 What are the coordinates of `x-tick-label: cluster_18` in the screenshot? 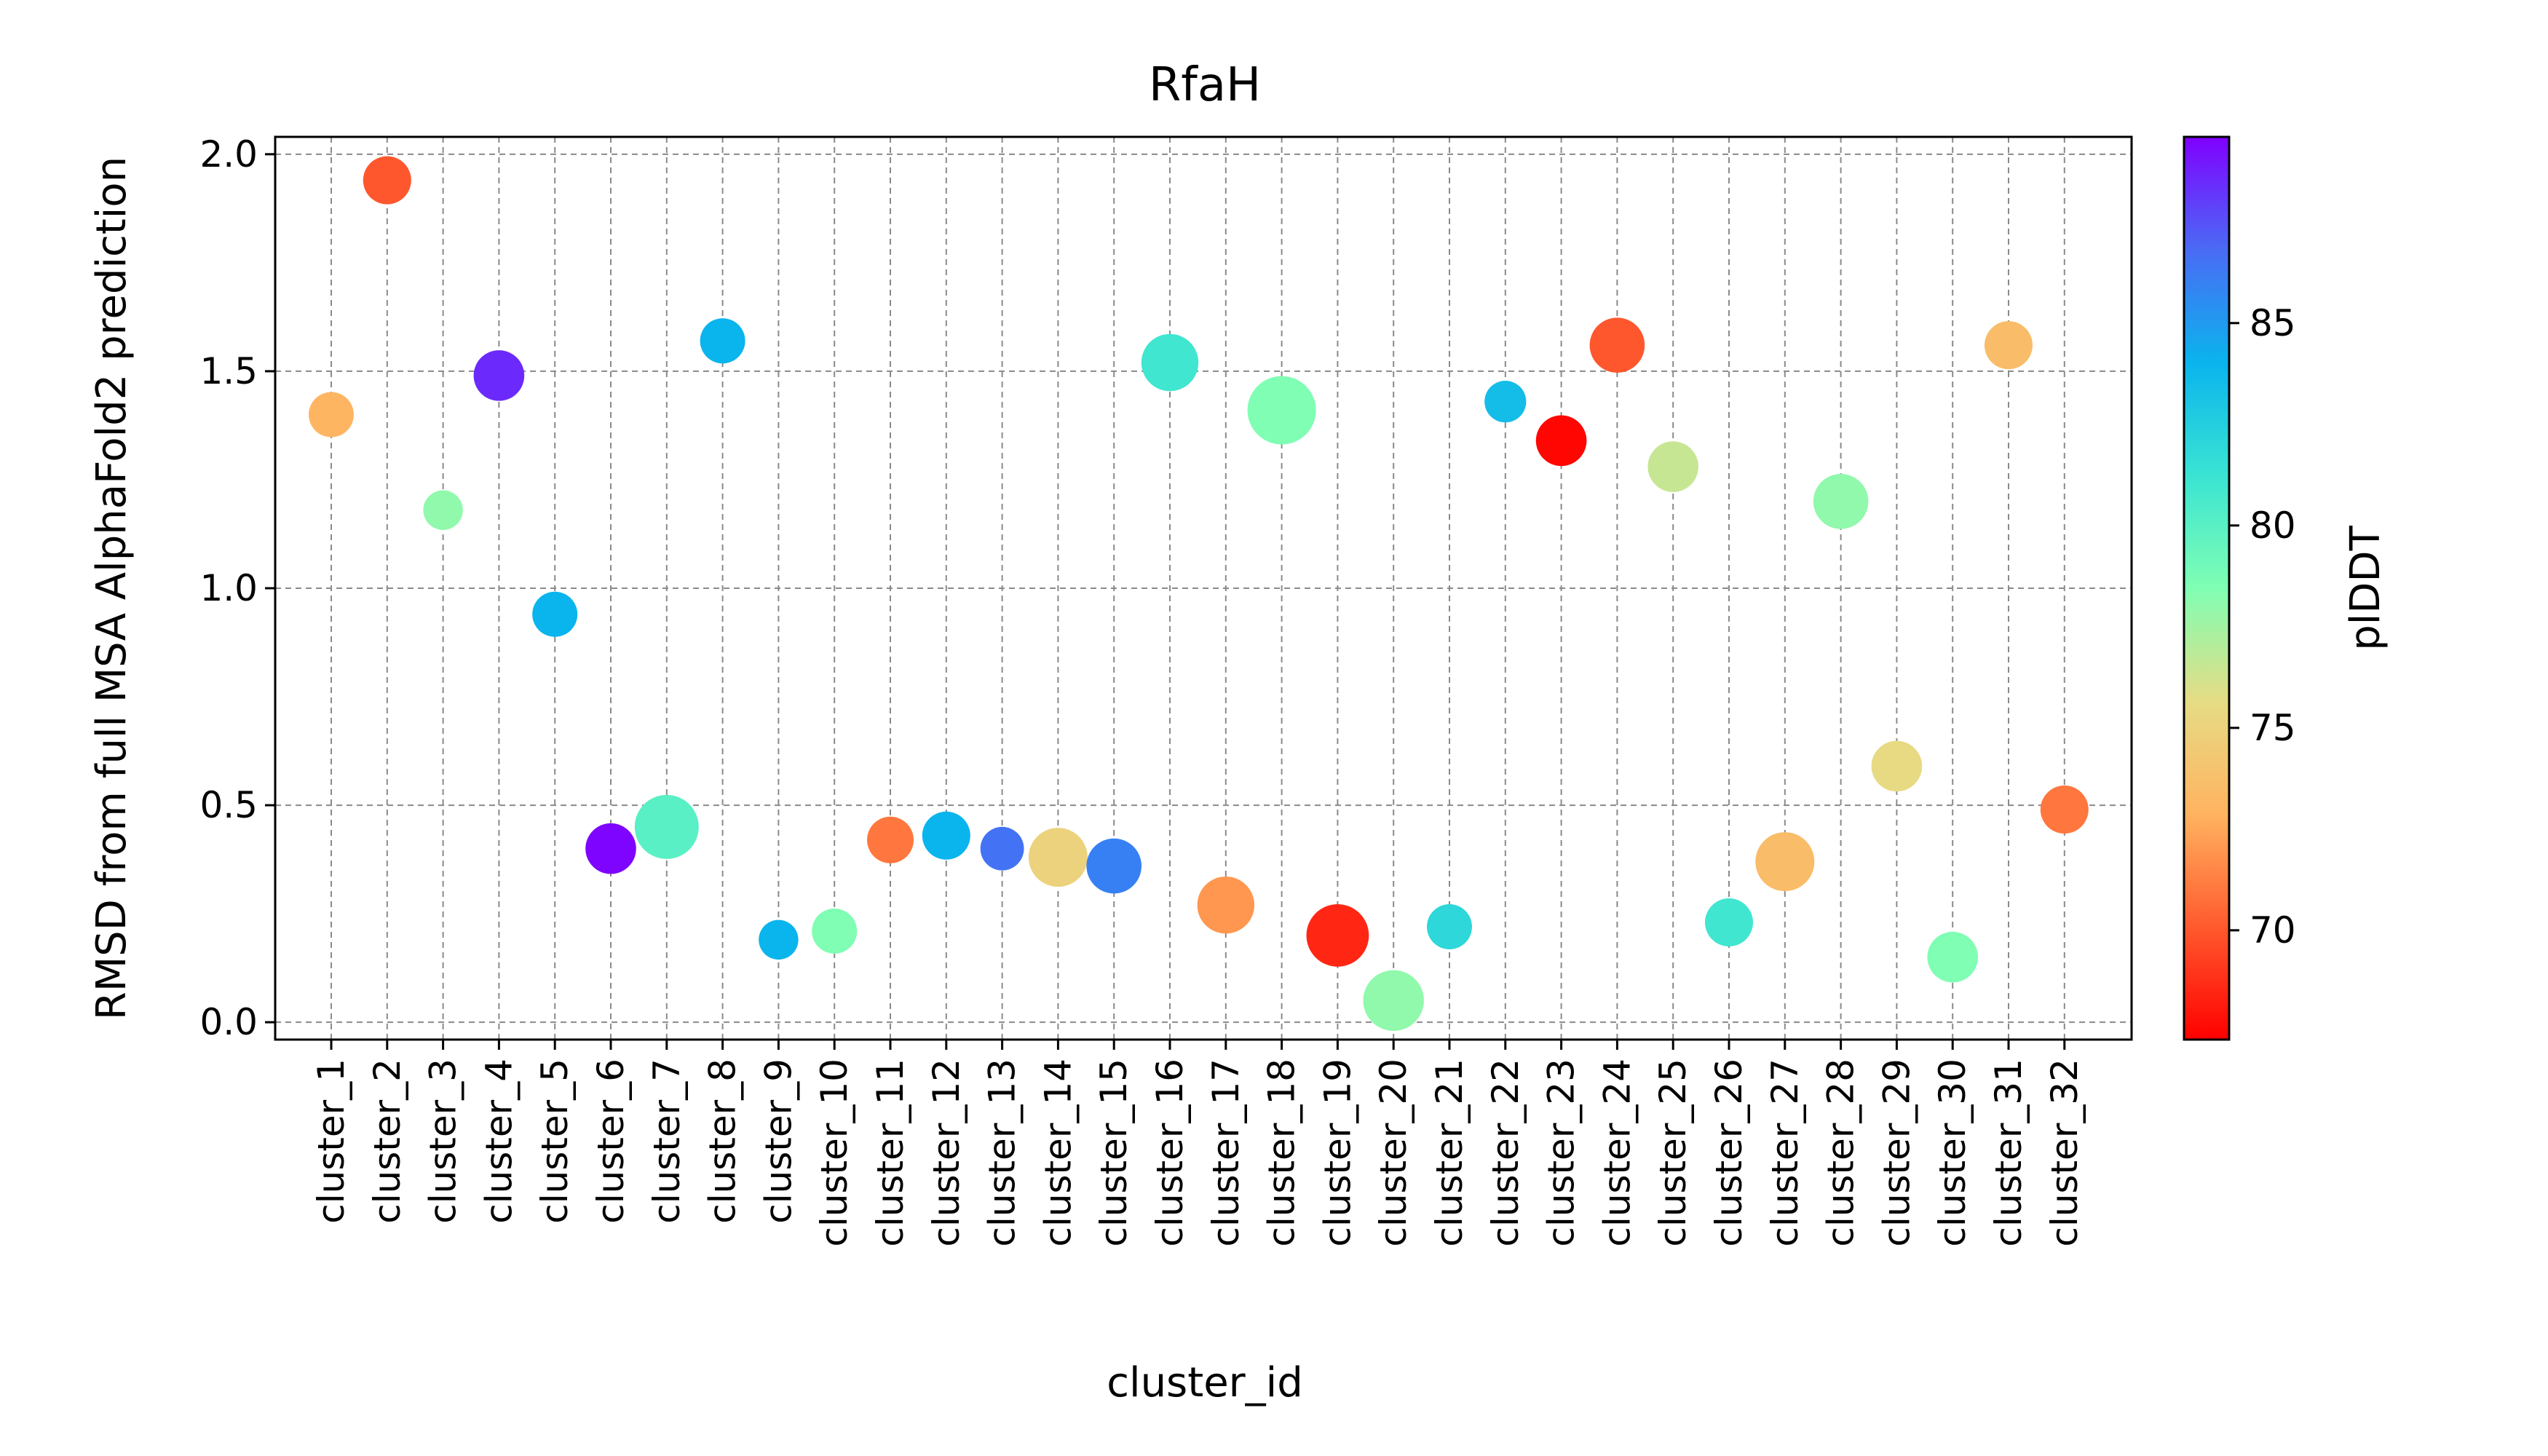 It's located at (1282, 1153).